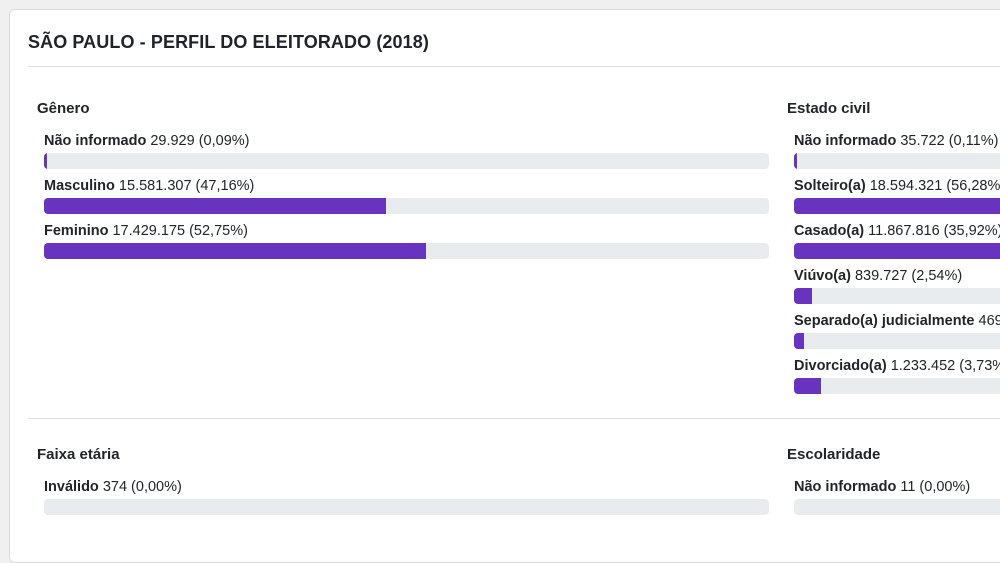 This screenshot has width=1000, height=563. Describe the element at coordinates (71, 487) in the screenshot. I see `bar-category: Inválido` at that location.